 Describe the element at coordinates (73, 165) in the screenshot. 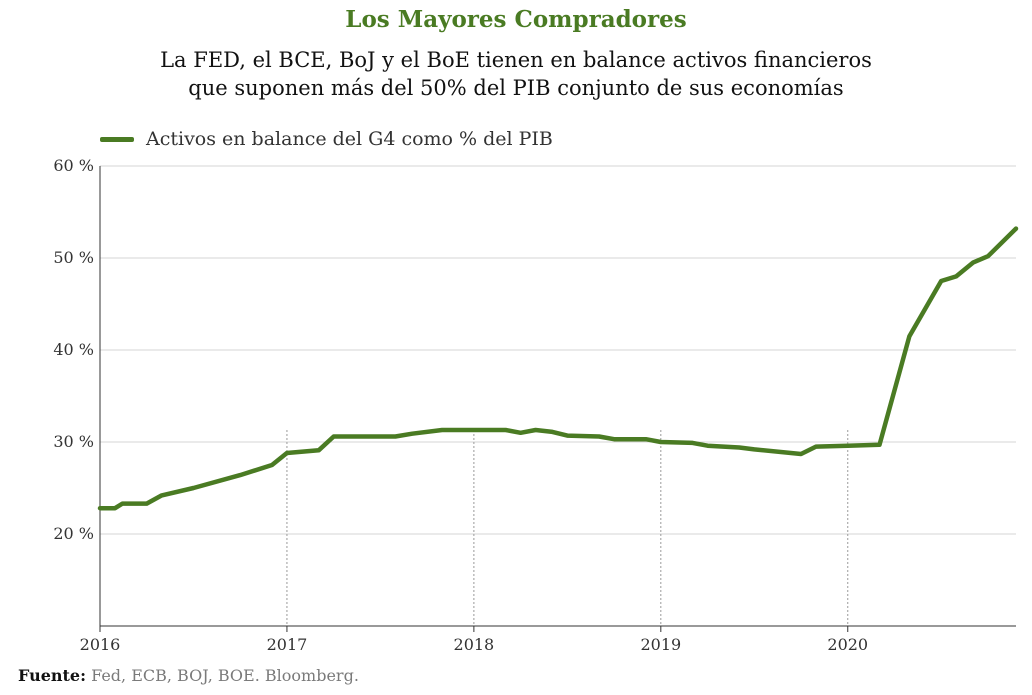

I see `y-tick-label: 60 %` at that location.